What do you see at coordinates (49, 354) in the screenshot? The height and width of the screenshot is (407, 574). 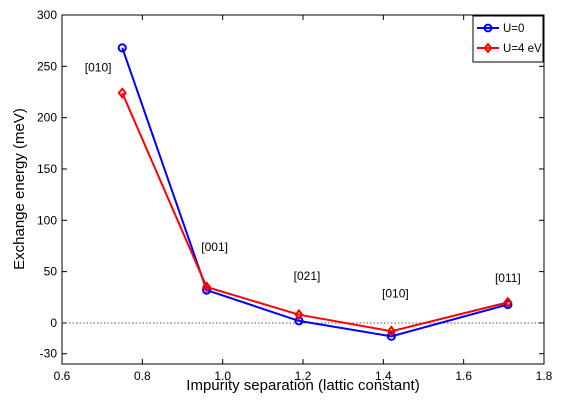 I see `y-tick-label: -30` at bounding box center [49, 354].